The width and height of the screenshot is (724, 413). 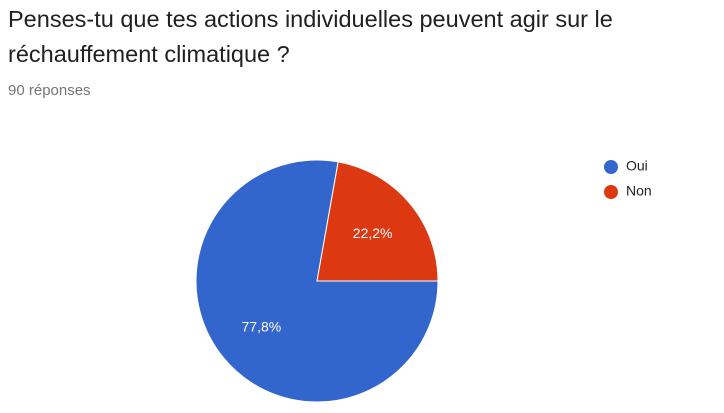 I want to click on slice-label: 77,8%, so click(x=262, y=326).